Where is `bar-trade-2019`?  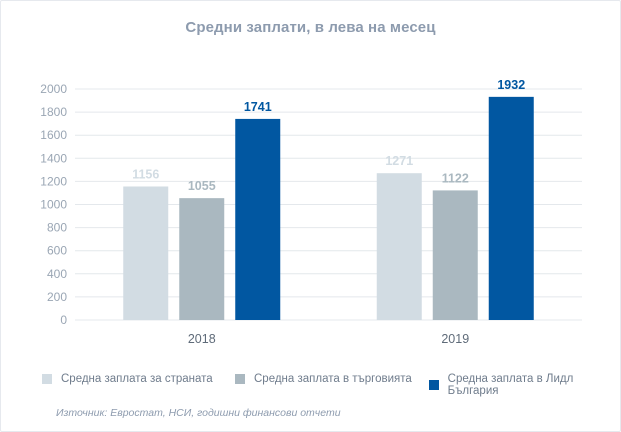
bar-trade-2019 is located at coordinates (455, 255).